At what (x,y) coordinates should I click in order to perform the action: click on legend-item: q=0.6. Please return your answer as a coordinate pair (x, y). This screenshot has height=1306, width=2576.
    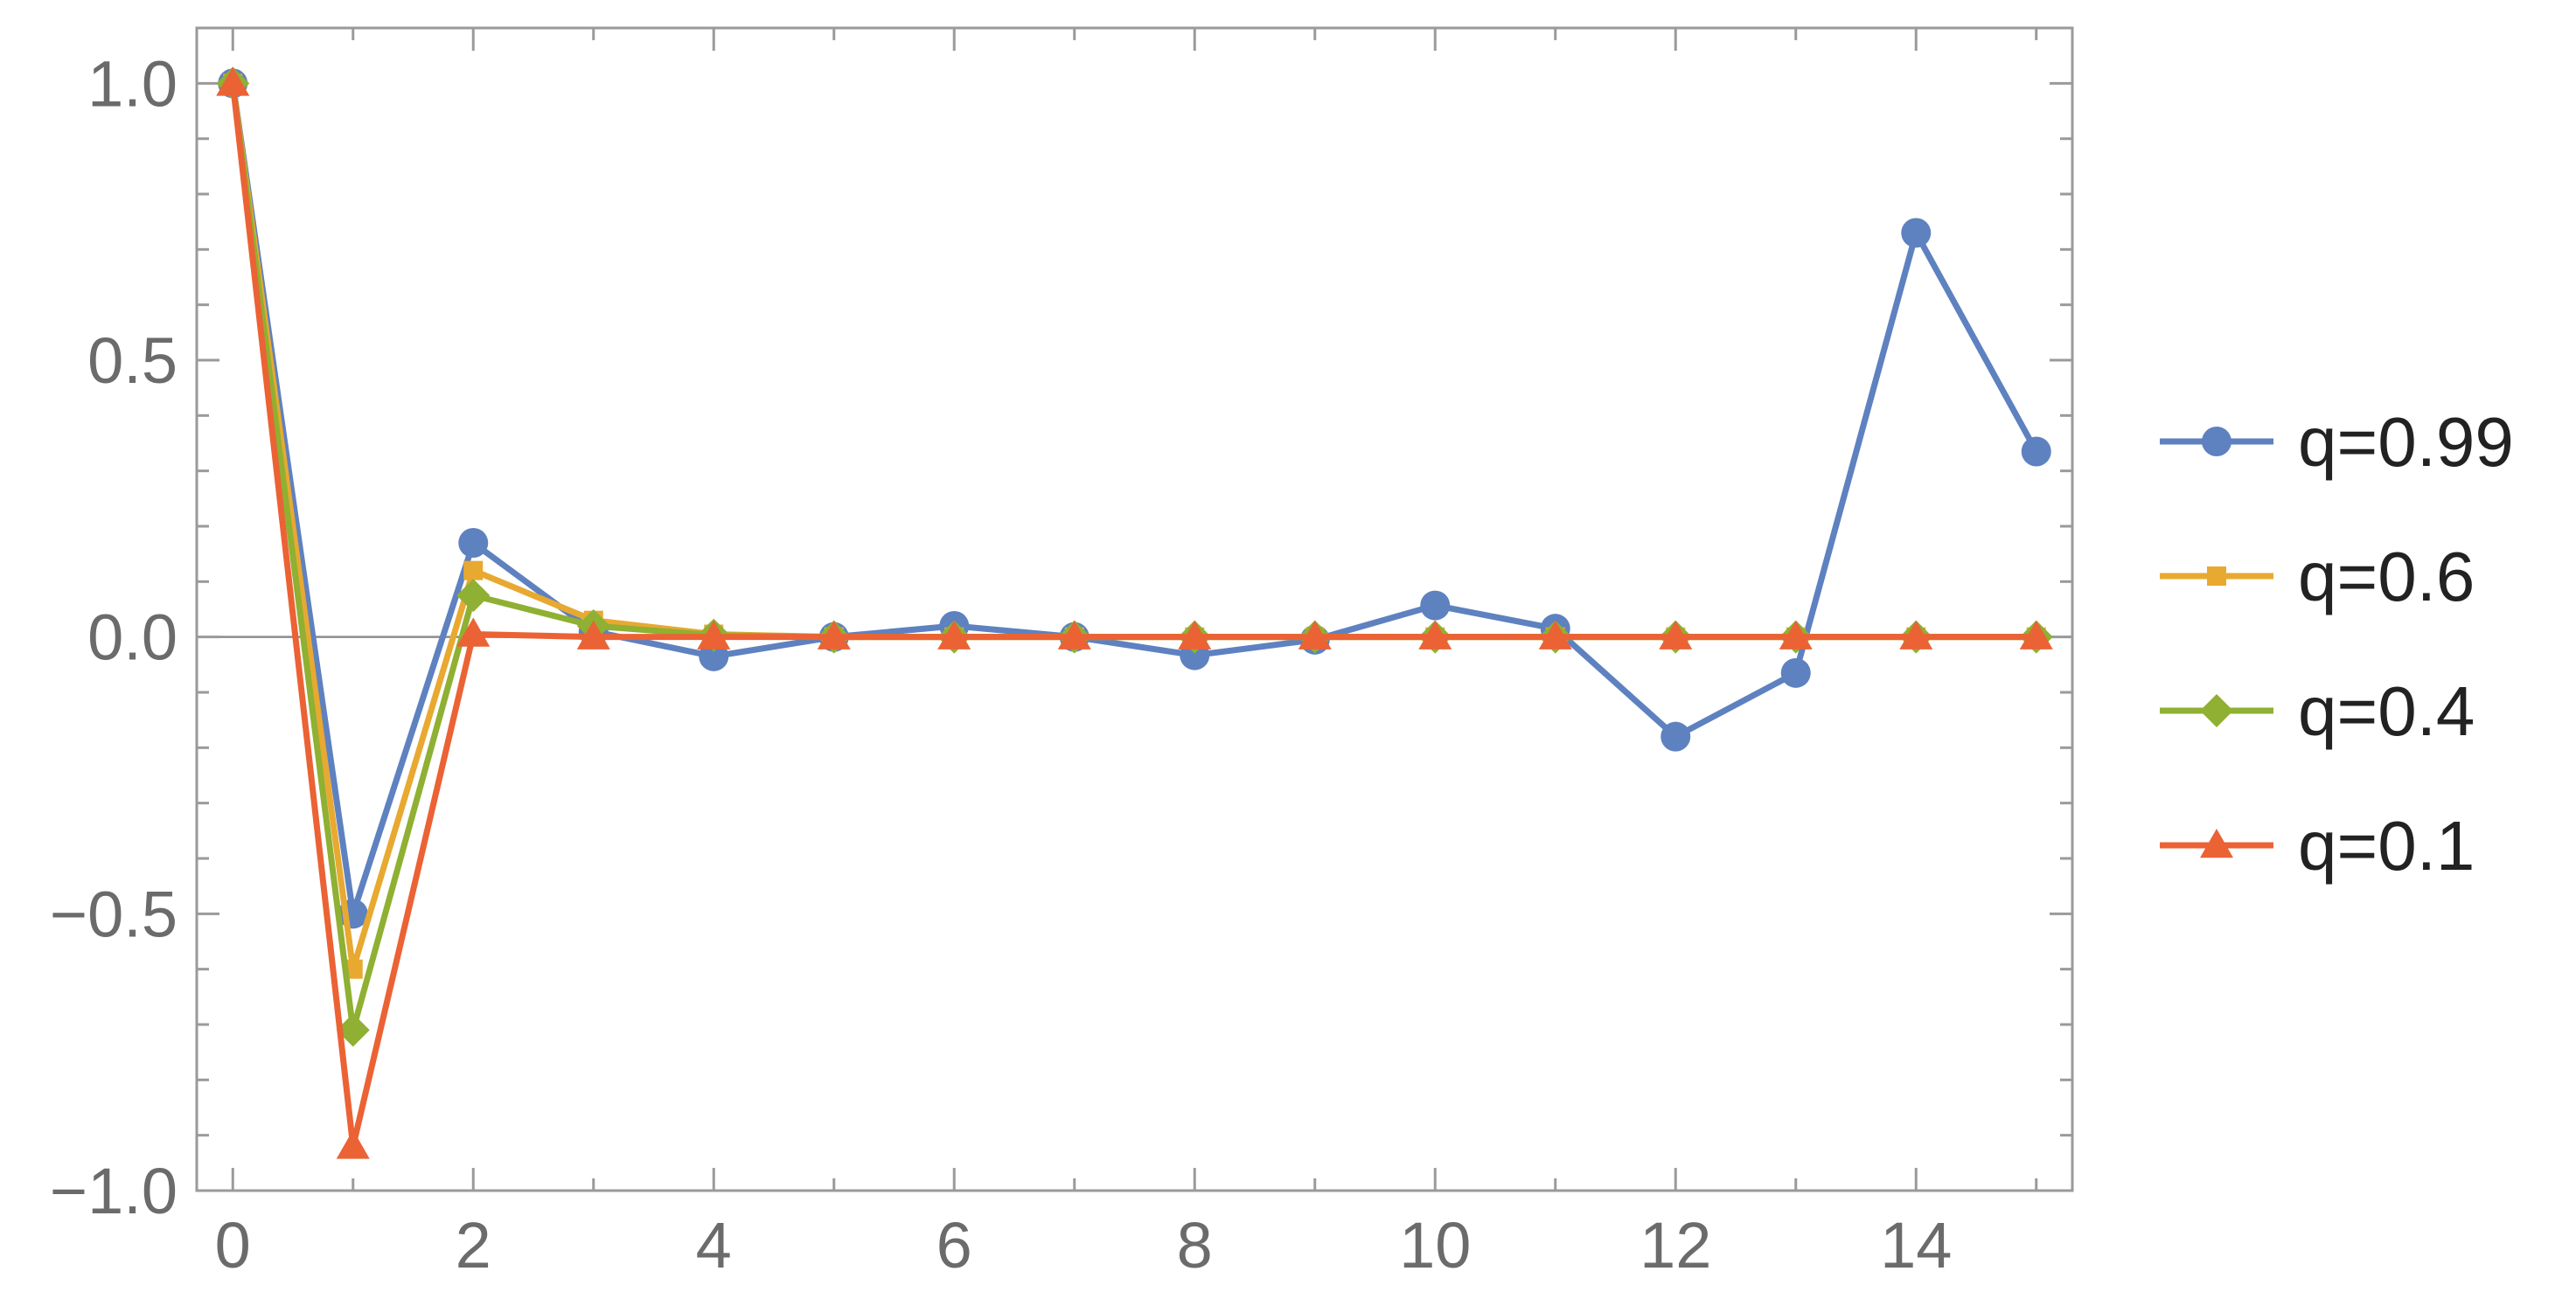
    Looking at the image, I should click on (2317, 576).